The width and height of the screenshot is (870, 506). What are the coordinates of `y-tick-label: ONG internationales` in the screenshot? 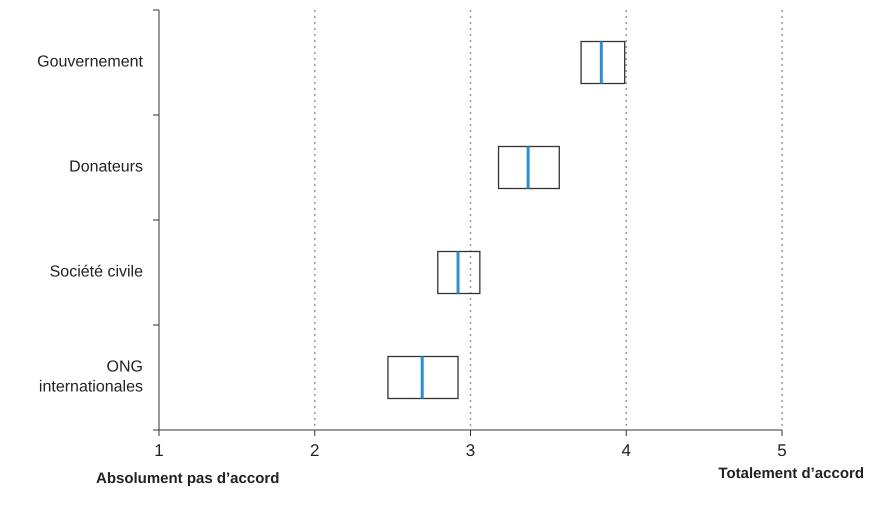 It's located at (90, 377).